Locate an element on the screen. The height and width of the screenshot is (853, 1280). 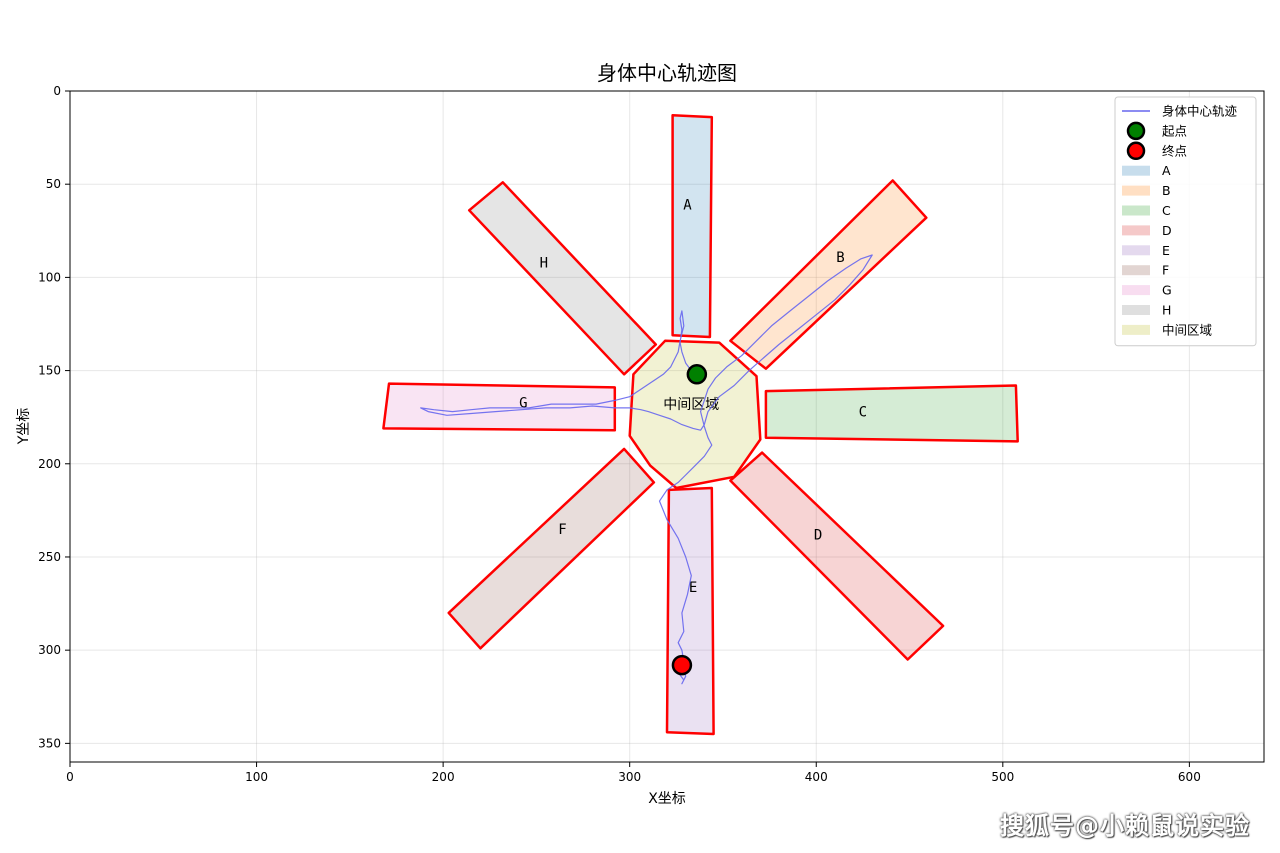
y-axis-ticks: 0 50 100 150 200 250 300 350 is located at coordinates (54, 417).